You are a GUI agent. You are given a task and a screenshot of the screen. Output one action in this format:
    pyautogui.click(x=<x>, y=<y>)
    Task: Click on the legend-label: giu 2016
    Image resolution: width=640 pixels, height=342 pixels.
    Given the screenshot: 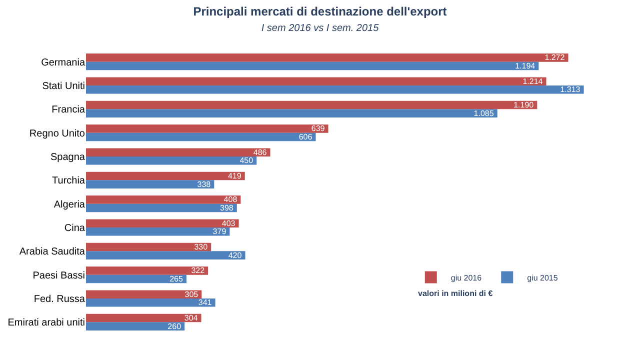 What is the action you would take?
    pyautogui.click(x=466, y=277)
    